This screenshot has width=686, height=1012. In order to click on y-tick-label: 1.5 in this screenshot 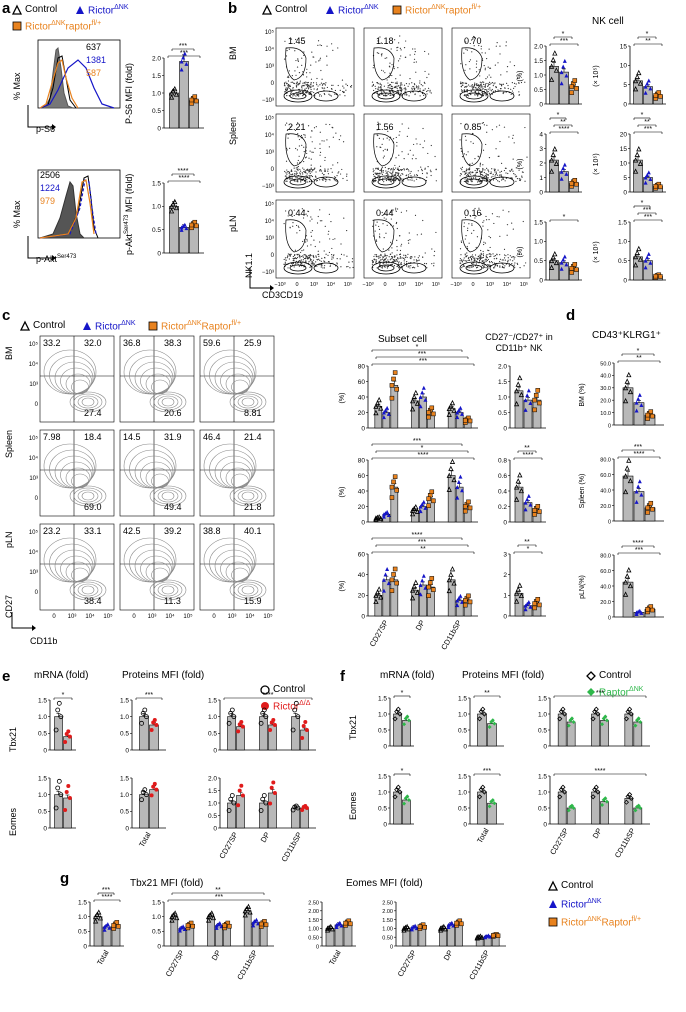, I will do `click(382, 776)`.